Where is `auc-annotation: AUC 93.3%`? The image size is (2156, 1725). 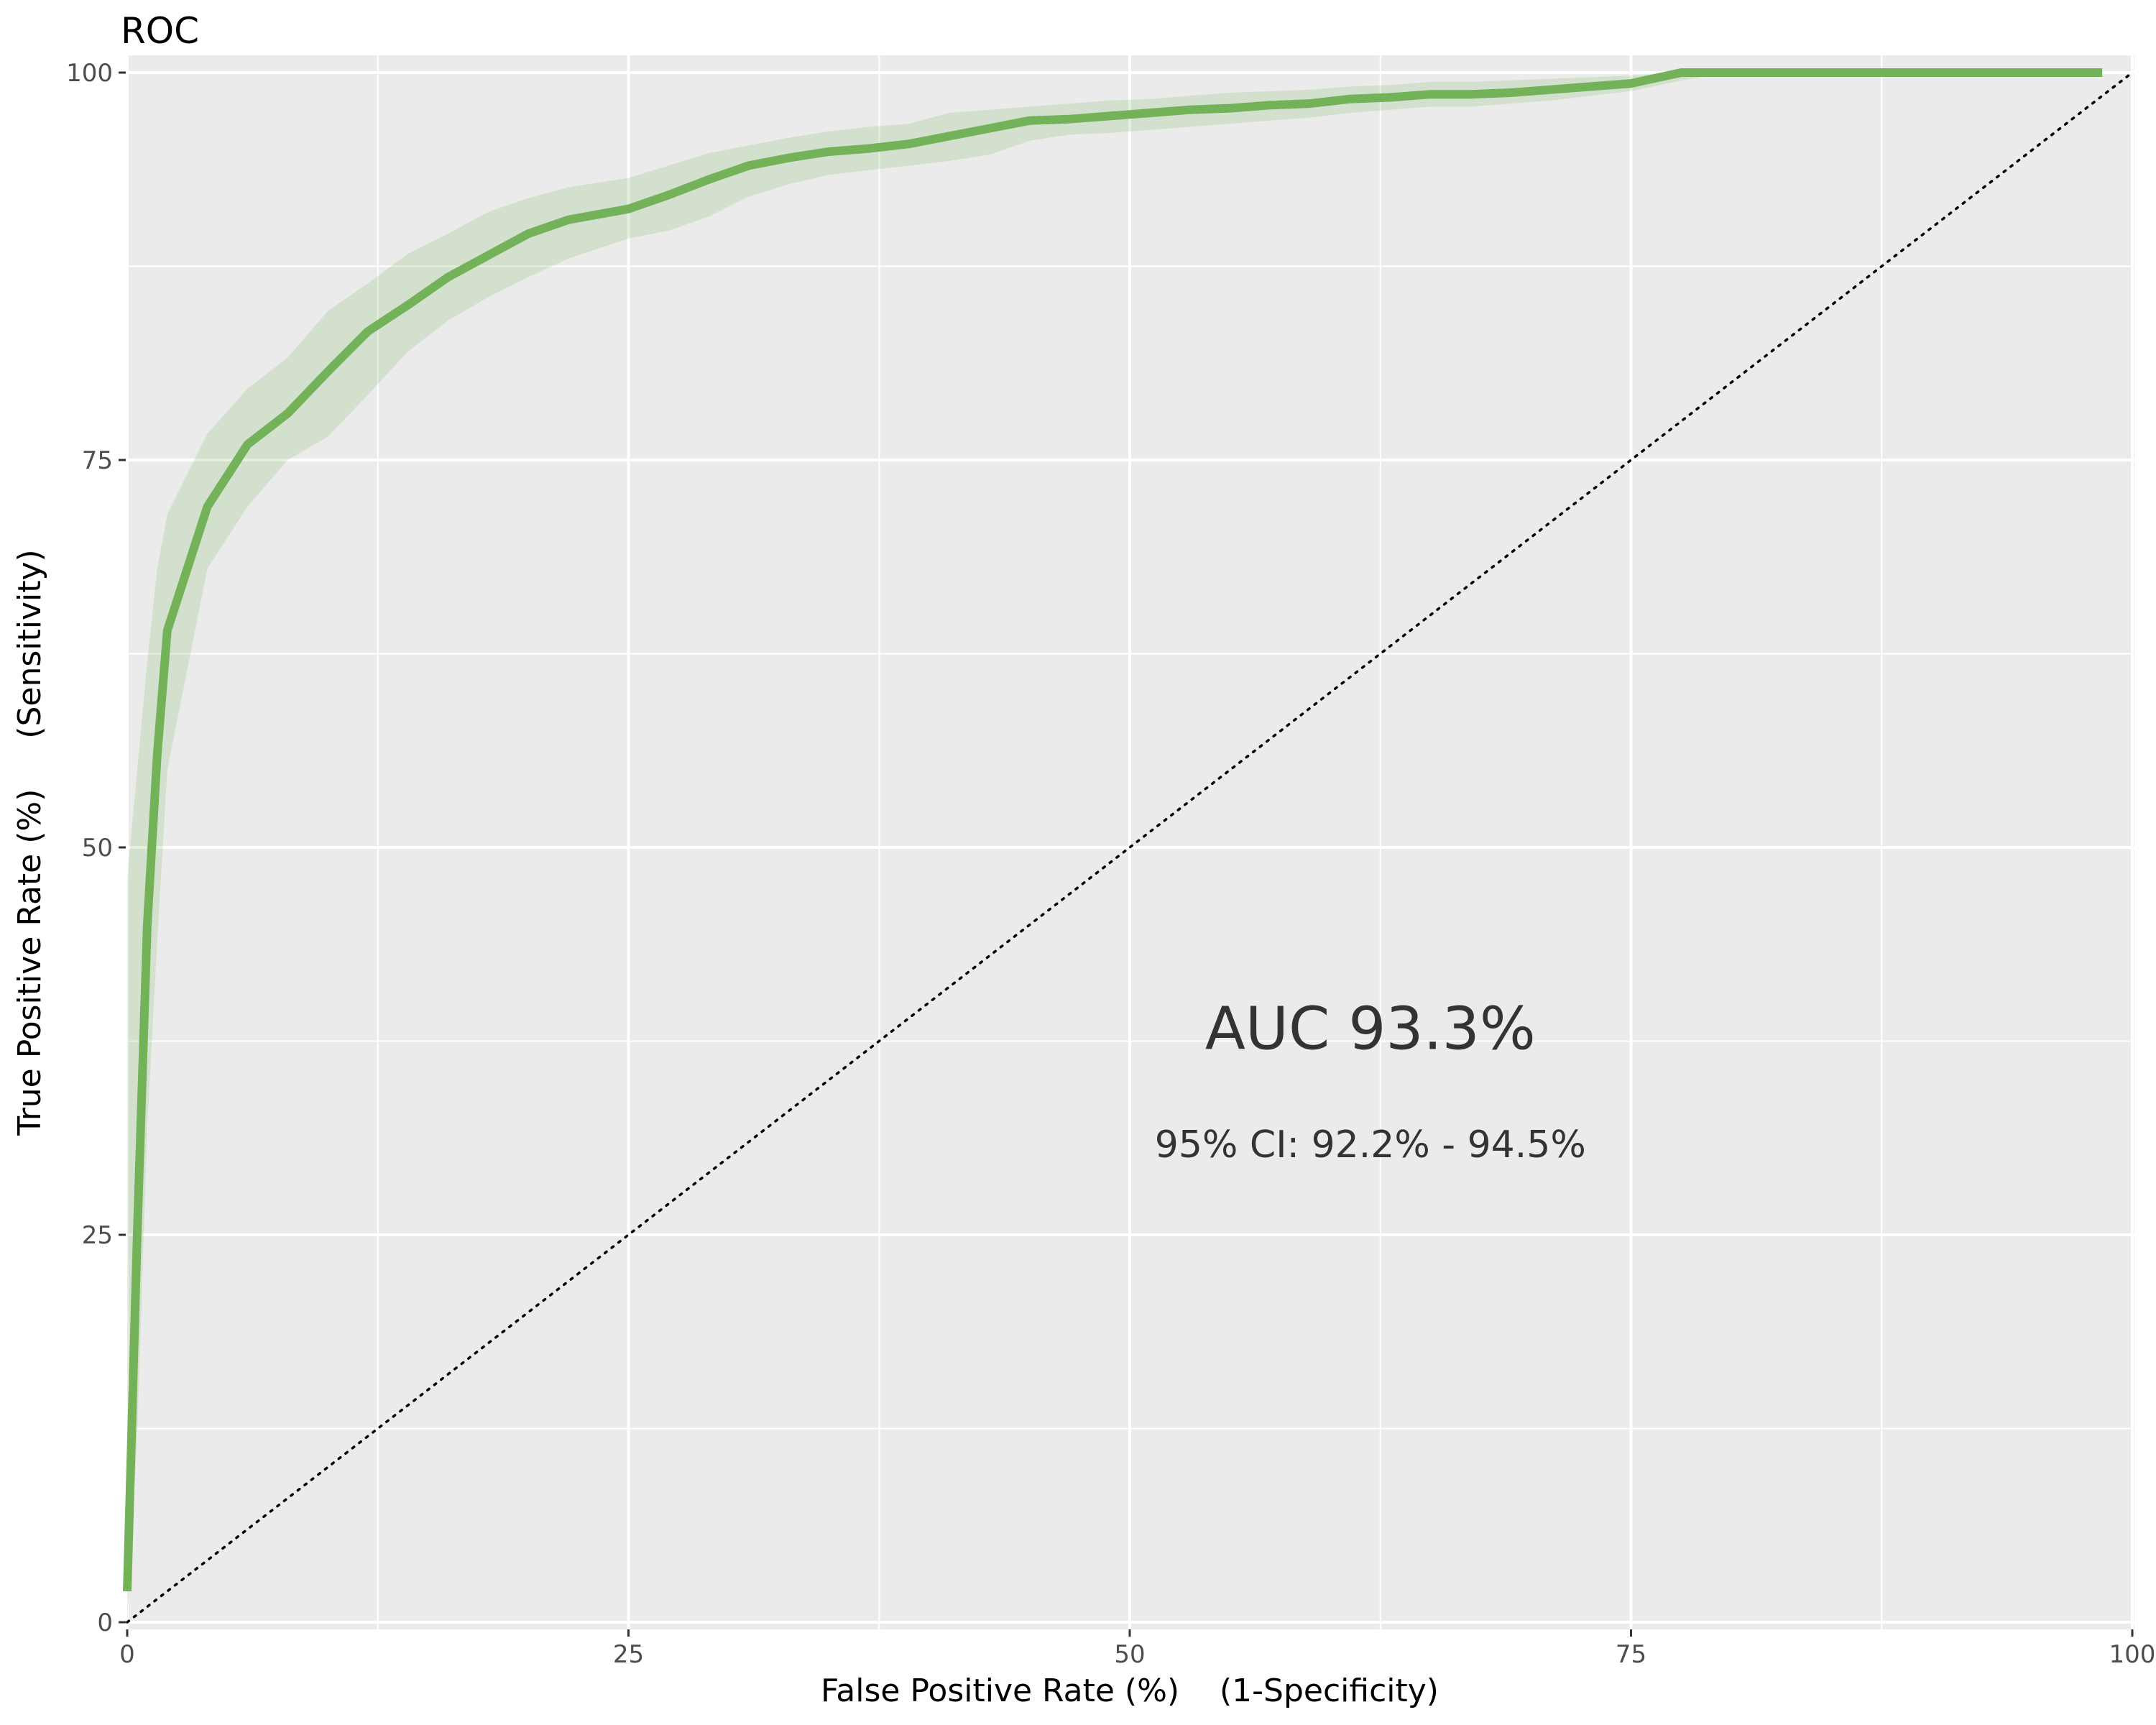 auc-annotation: AUC 93.3% is located at coordinates (1370, 1029).